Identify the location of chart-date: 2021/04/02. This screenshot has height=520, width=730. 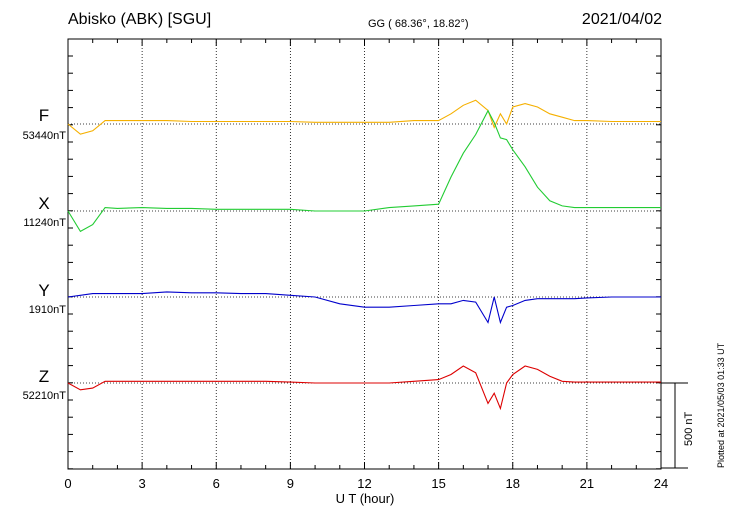
(621, 19).